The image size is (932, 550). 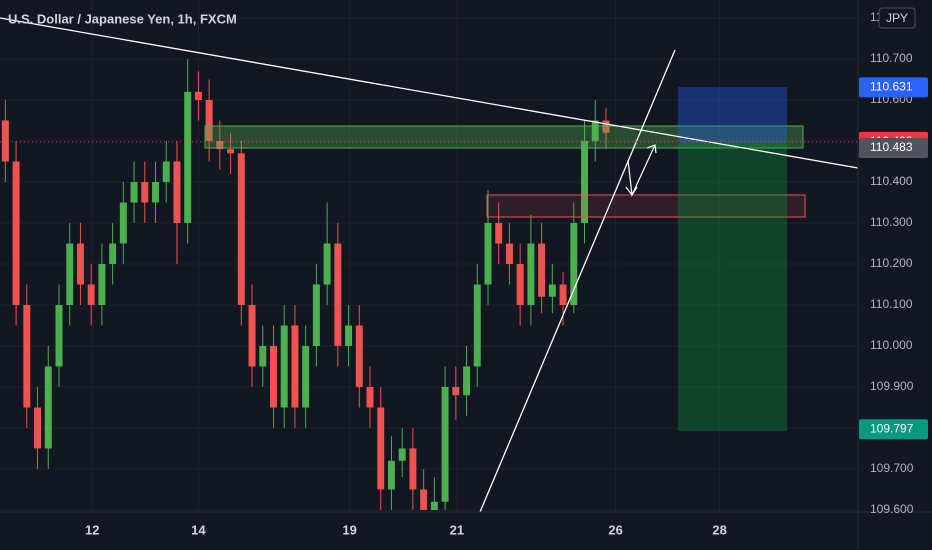 What do you see at coordinates (504, 137) in the screenshot?
I see `support-zone` at bounding box center [504, 137].